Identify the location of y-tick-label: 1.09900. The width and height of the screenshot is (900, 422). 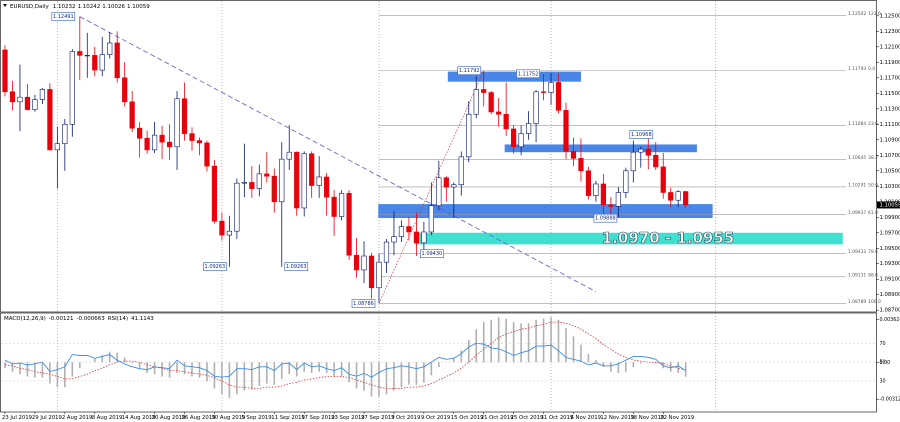
(890, 218).